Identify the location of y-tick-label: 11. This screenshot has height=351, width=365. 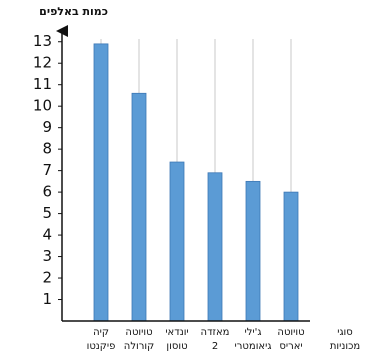
(42, 84).